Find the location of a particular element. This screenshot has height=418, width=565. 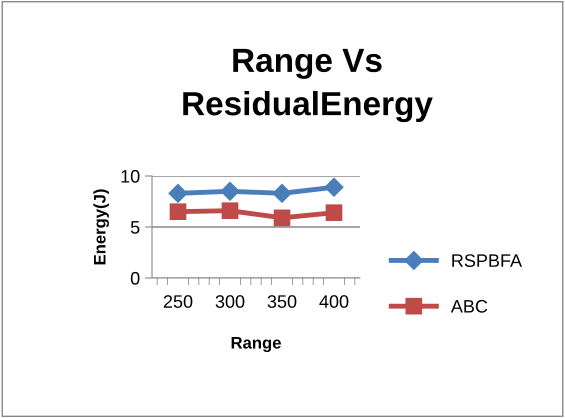

y-tick-label: 0 is located at coordinates (135, 278).